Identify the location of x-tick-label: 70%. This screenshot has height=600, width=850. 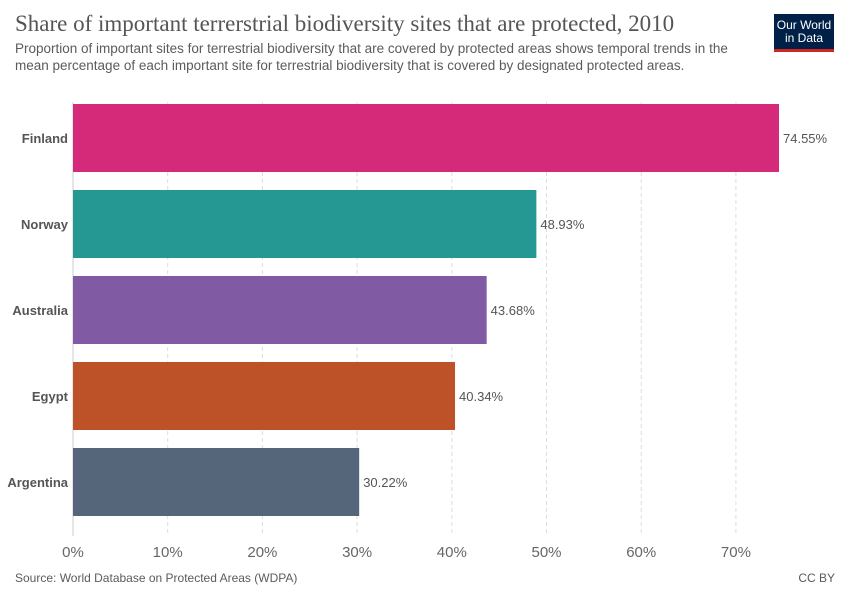
(736, 552).